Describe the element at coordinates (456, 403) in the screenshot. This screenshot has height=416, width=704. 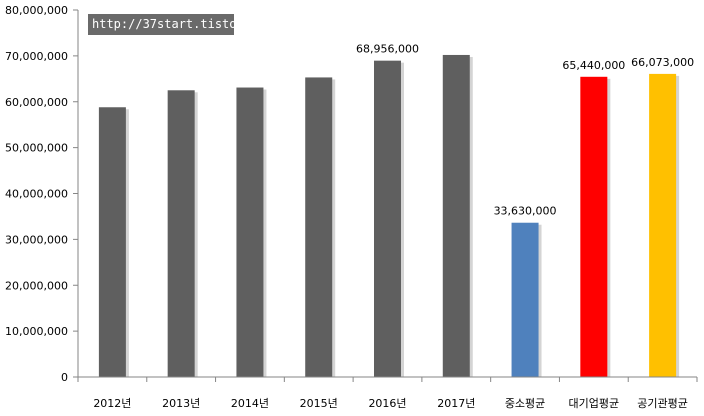
I see `x-tick-label: 2017년` at that location.